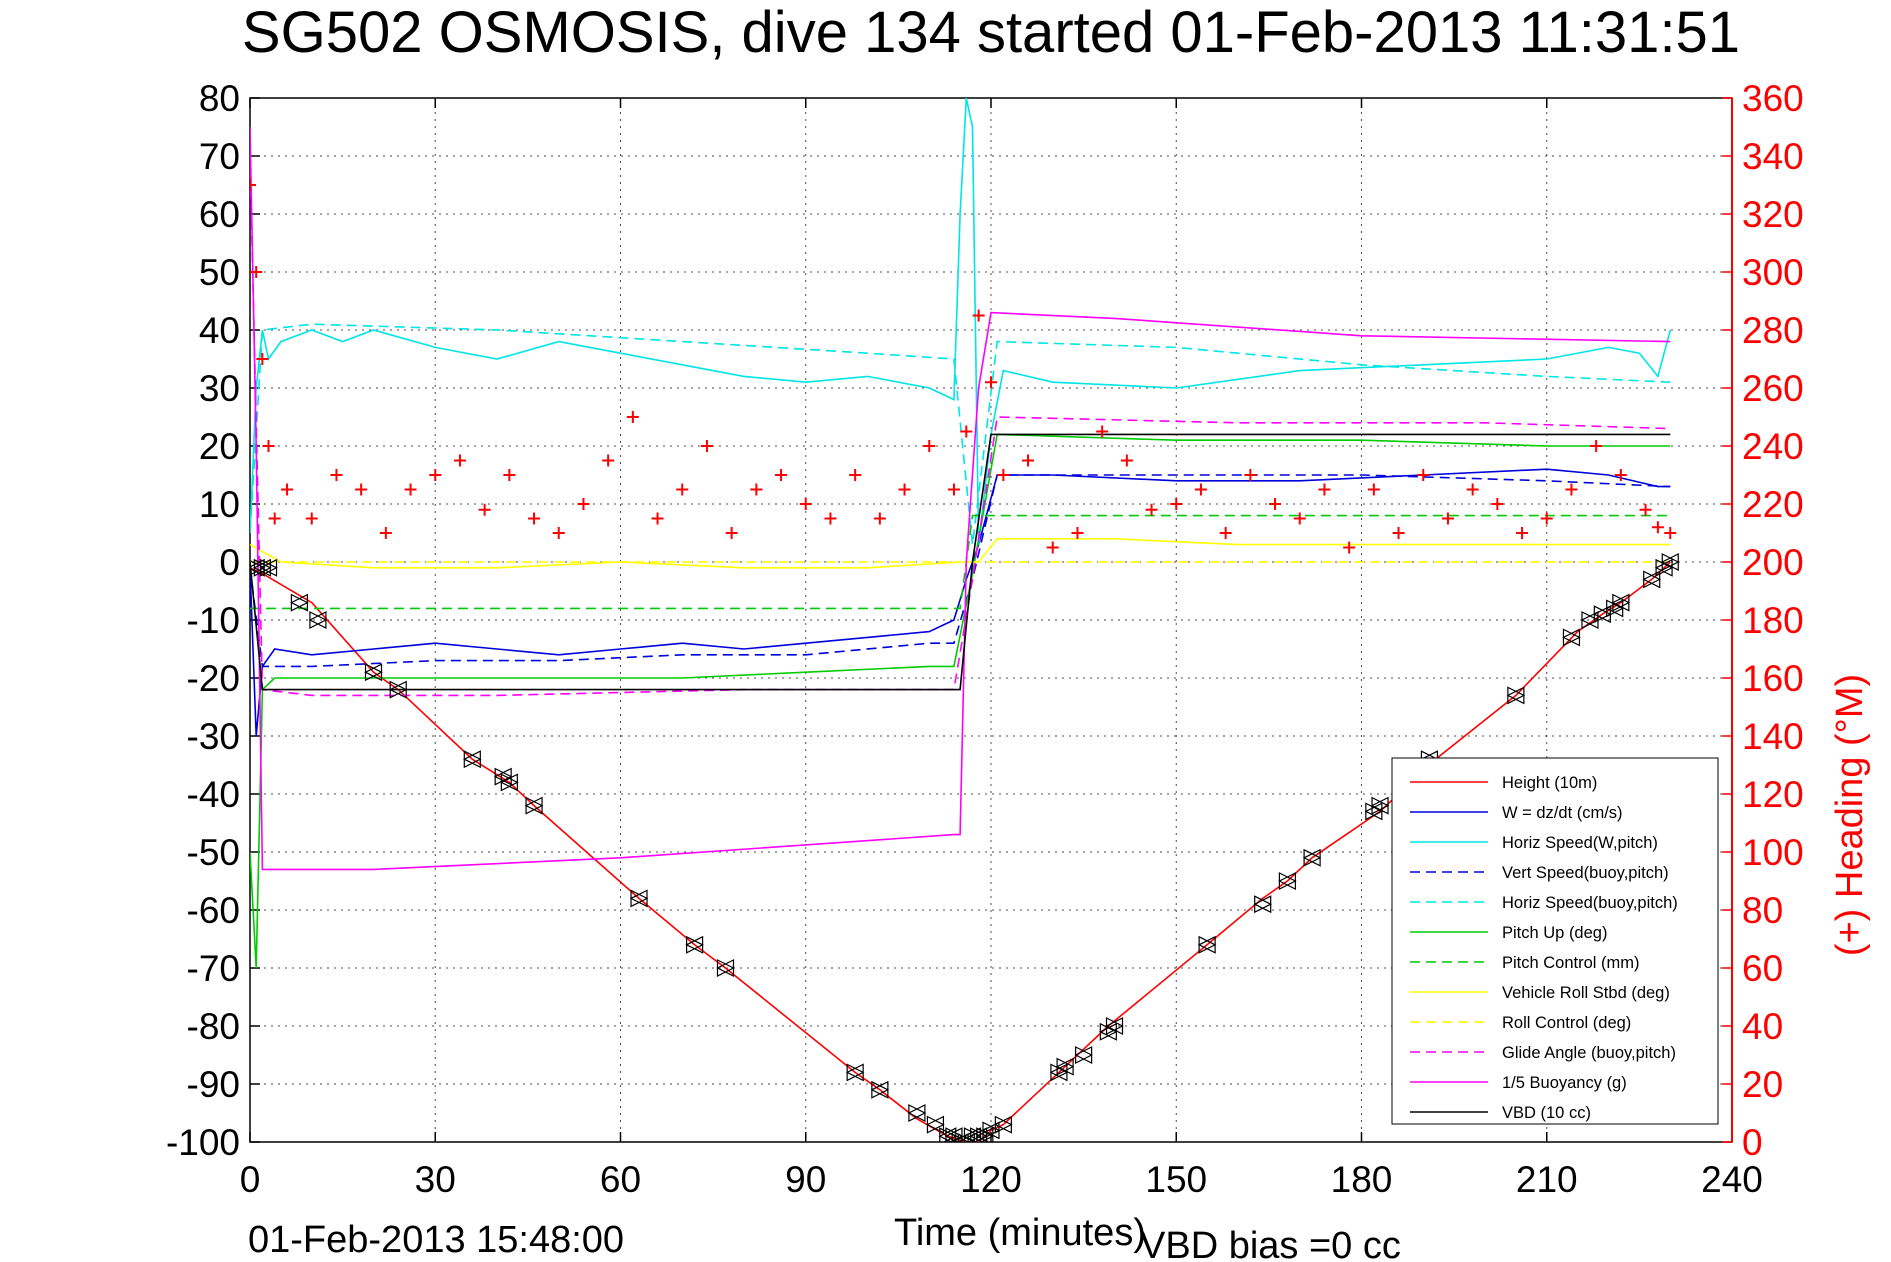 This screenshot has width=1891, height=1262. I want to click on legend-item: Pitch Control (mm), so click(1525, 963).